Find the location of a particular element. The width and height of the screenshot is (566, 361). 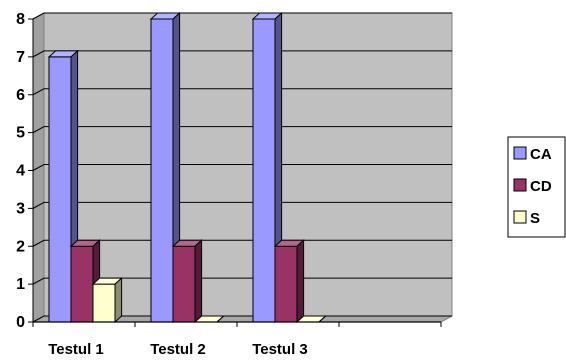

y-tick-label: 4 is located at coordinates (20, 171).